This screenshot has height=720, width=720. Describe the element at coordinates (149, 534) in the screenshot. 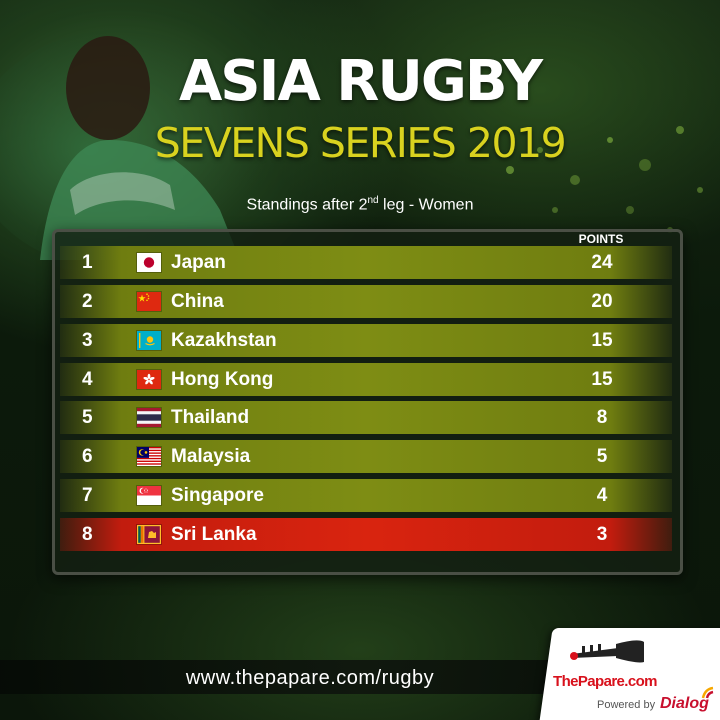

I see `sri-lanka-flag-icon` at that location.